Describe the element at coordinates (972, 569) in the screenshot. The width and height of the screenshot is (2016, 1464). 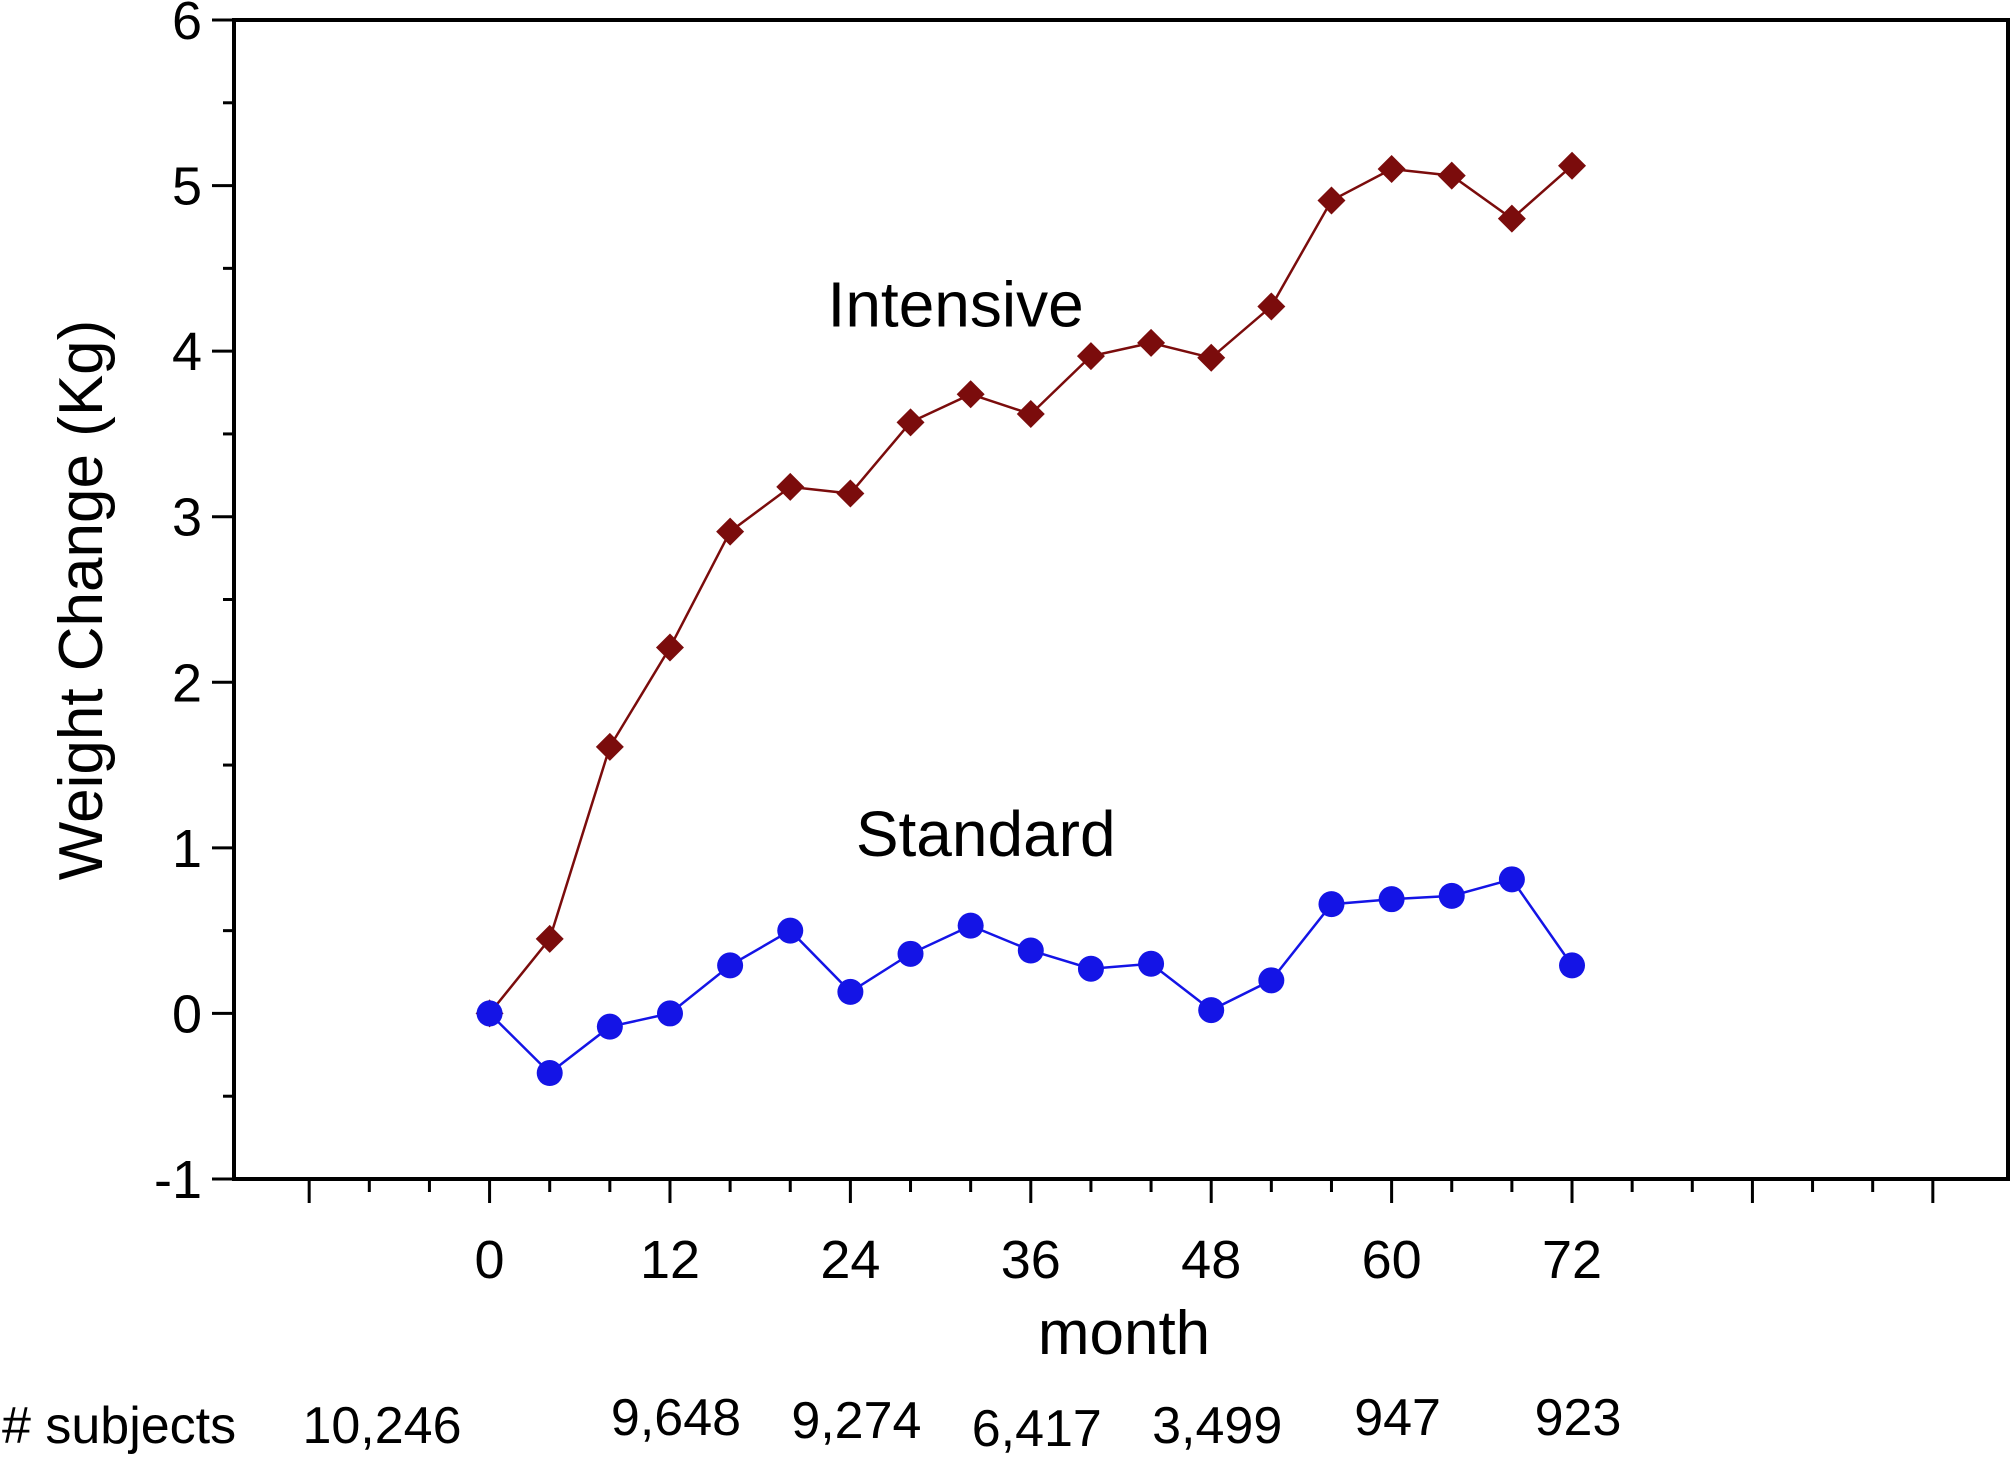
I see `annotation-layer: Intensive Standard` at that location.